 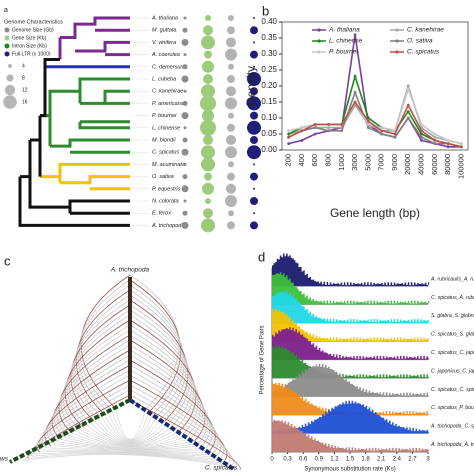 I want to click on size-label: 16, so click(x=25, y=102).